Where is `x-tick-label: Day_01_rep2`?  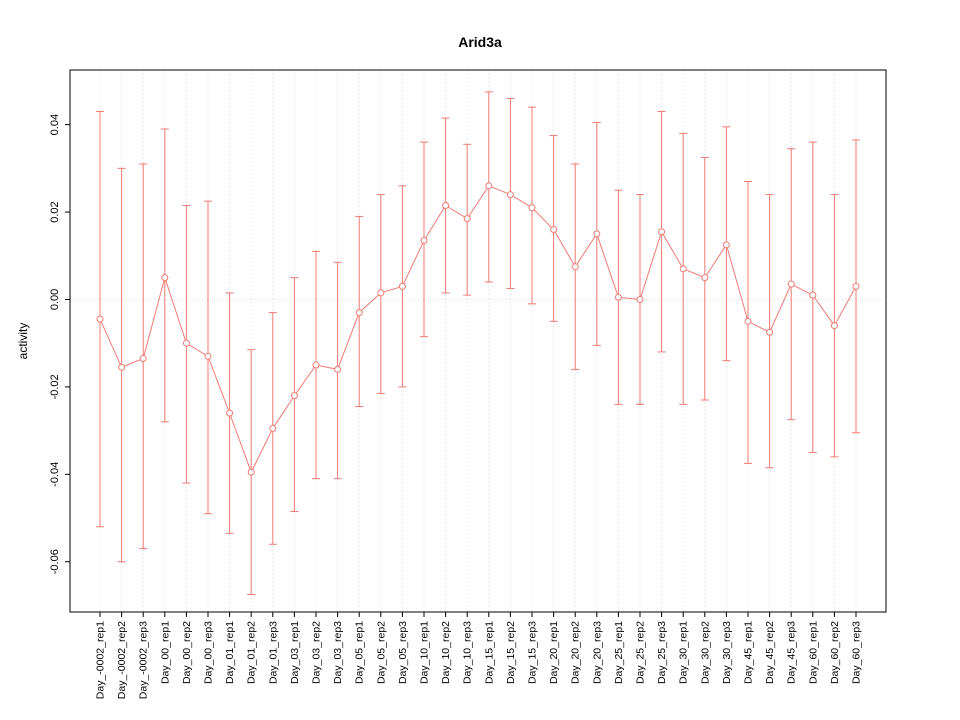 x-tick-label: Day_01_rep2 is located at coordinates (252, 652).